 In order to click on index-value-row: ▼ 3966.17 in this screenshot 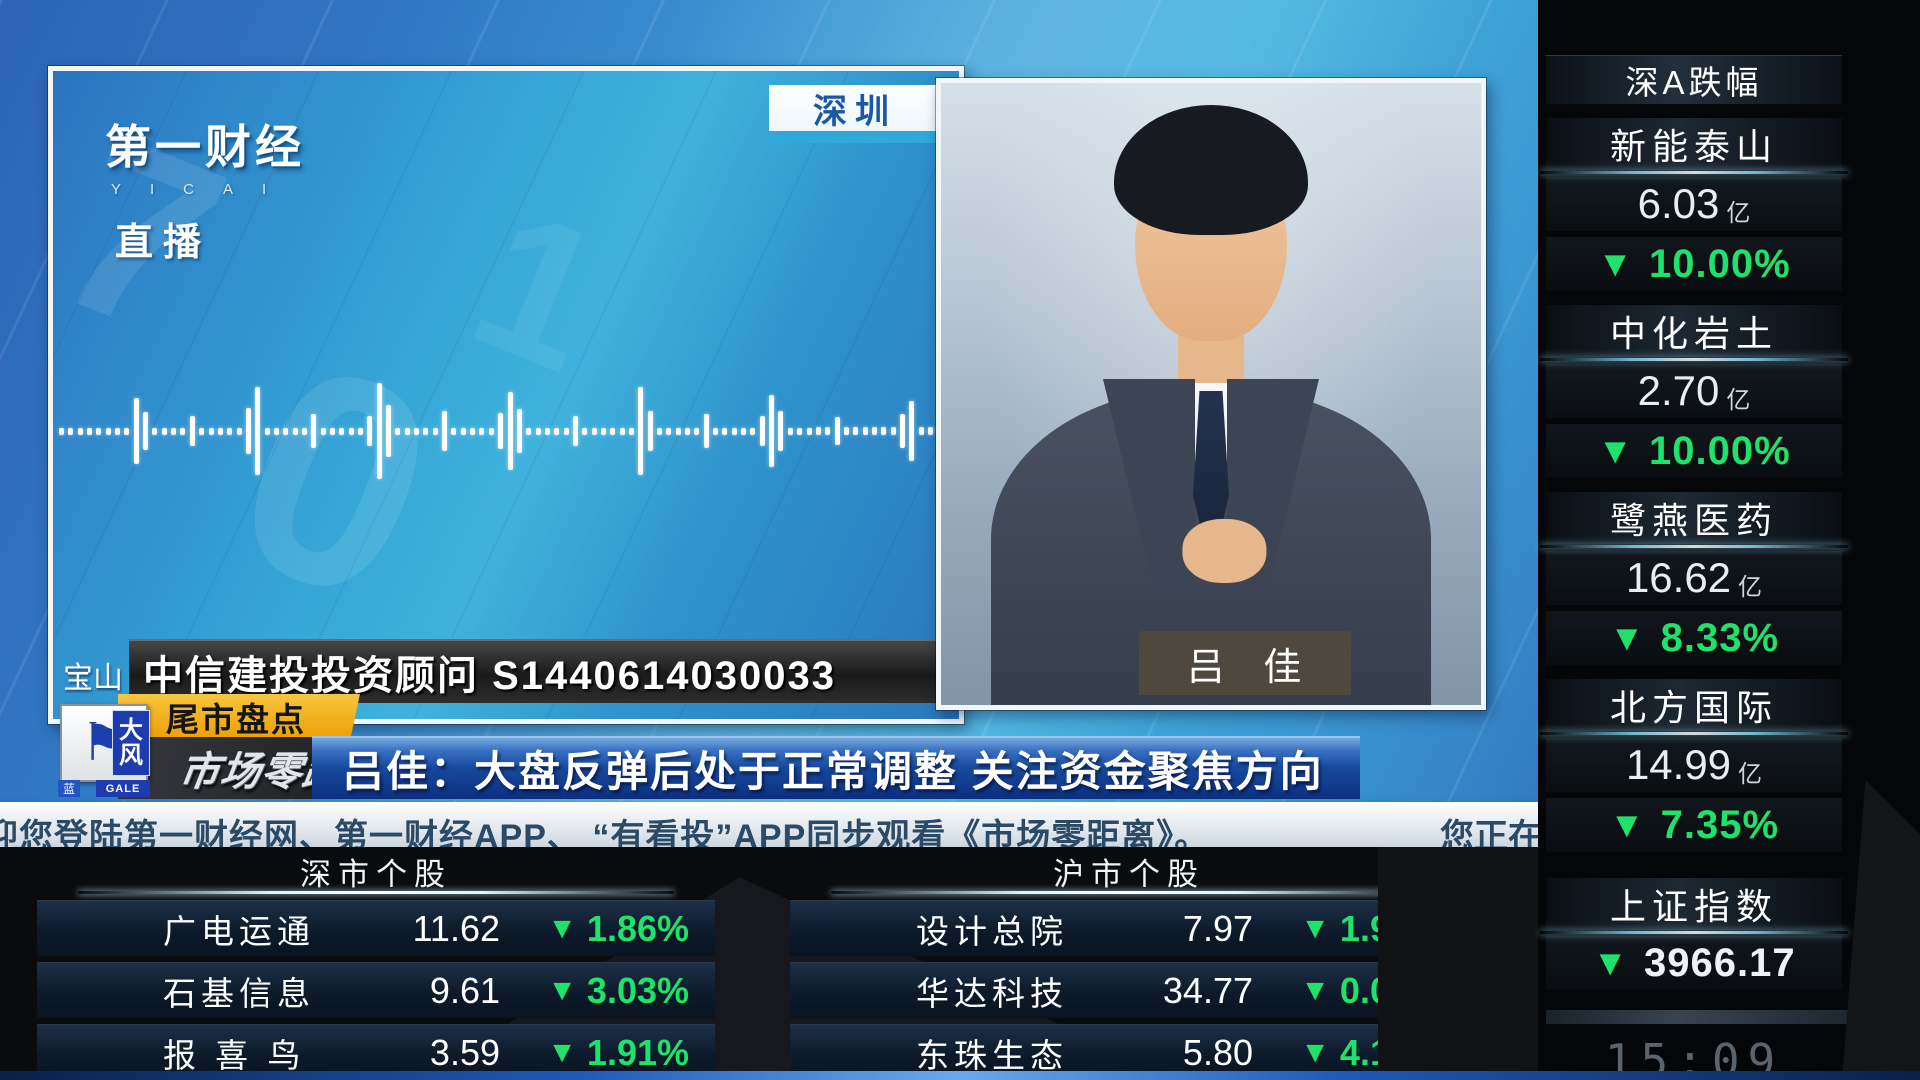, I will do `click(1694, 963)`.